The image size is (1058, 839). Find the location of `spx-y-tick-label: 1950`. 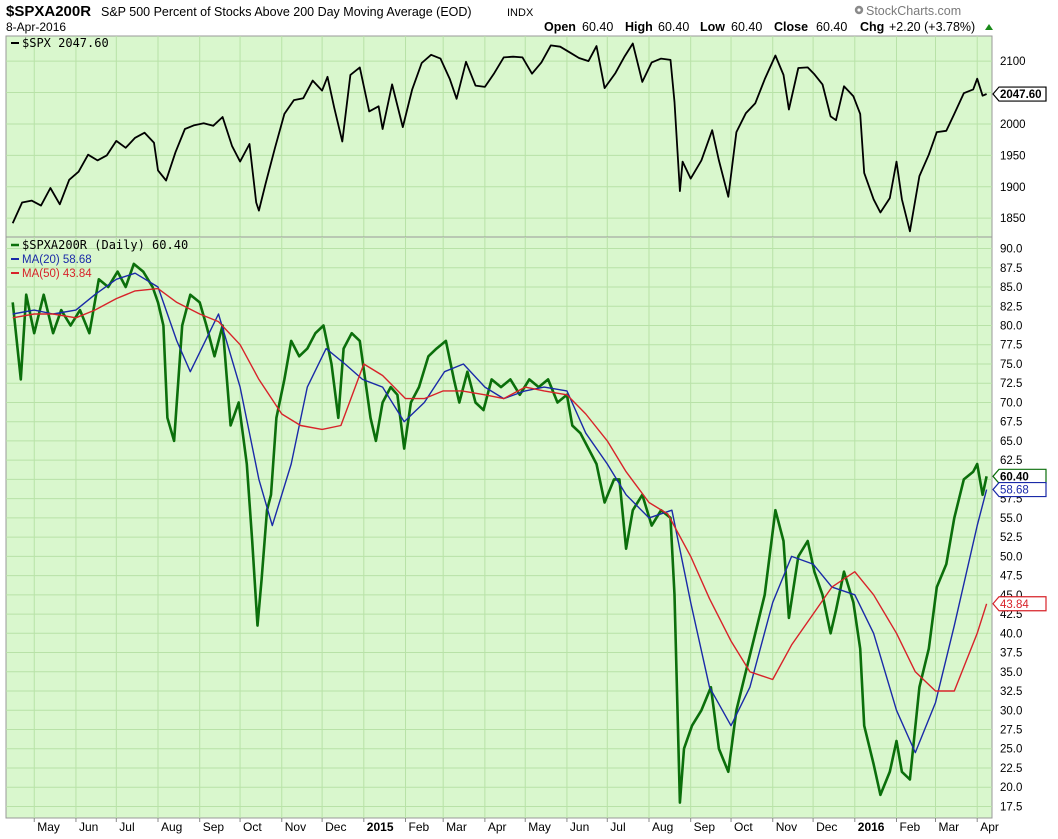

spx-y-tick-label: 1950 is located at coordinates (1013, 156).